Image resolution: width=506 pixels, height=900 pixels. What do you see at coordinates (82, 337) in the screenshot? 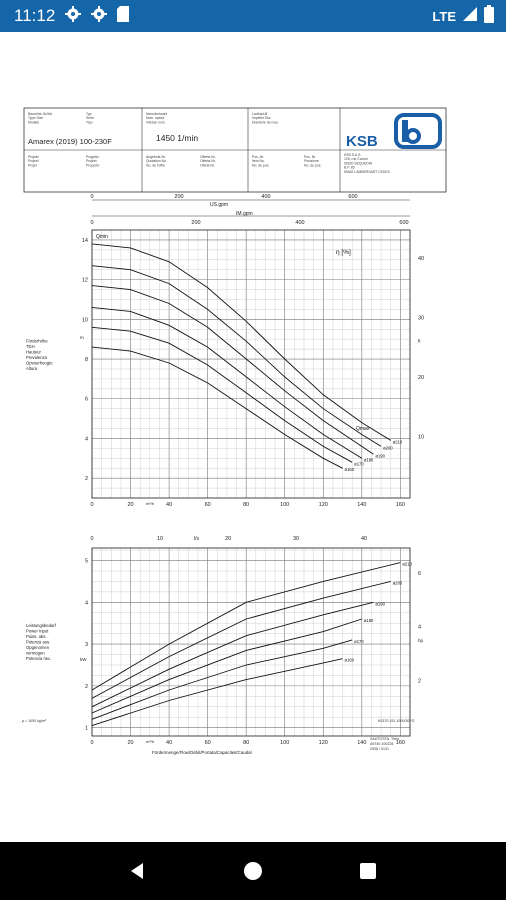
I see `y-unit-label: m` at bounding box center [82, 337].